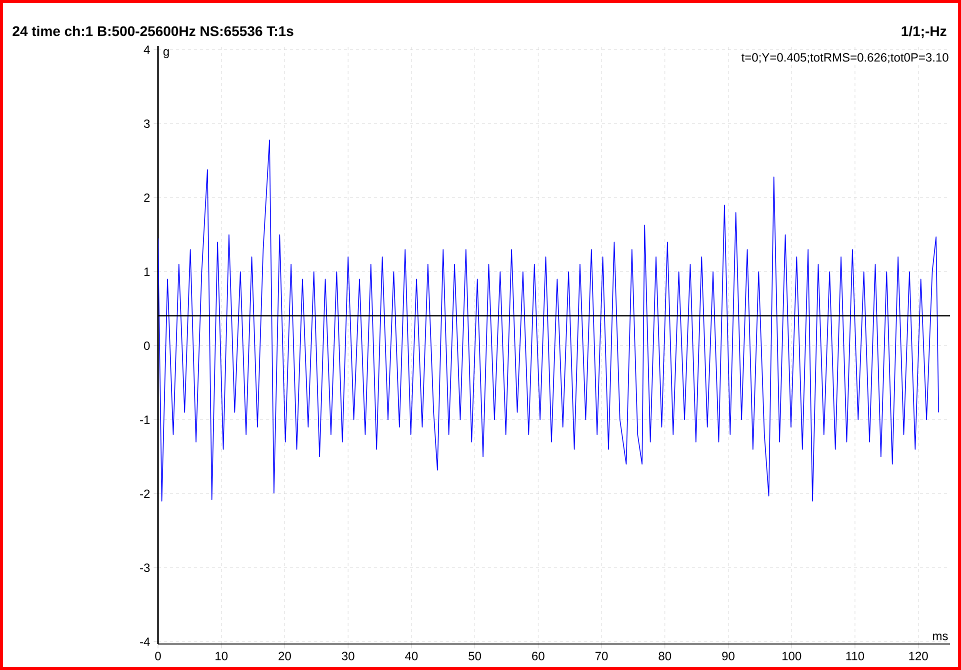  What do you see at coordinates (158, 656) in the screenshot?
I see `x-tick-label: 0` at bounding box center [158, 656].